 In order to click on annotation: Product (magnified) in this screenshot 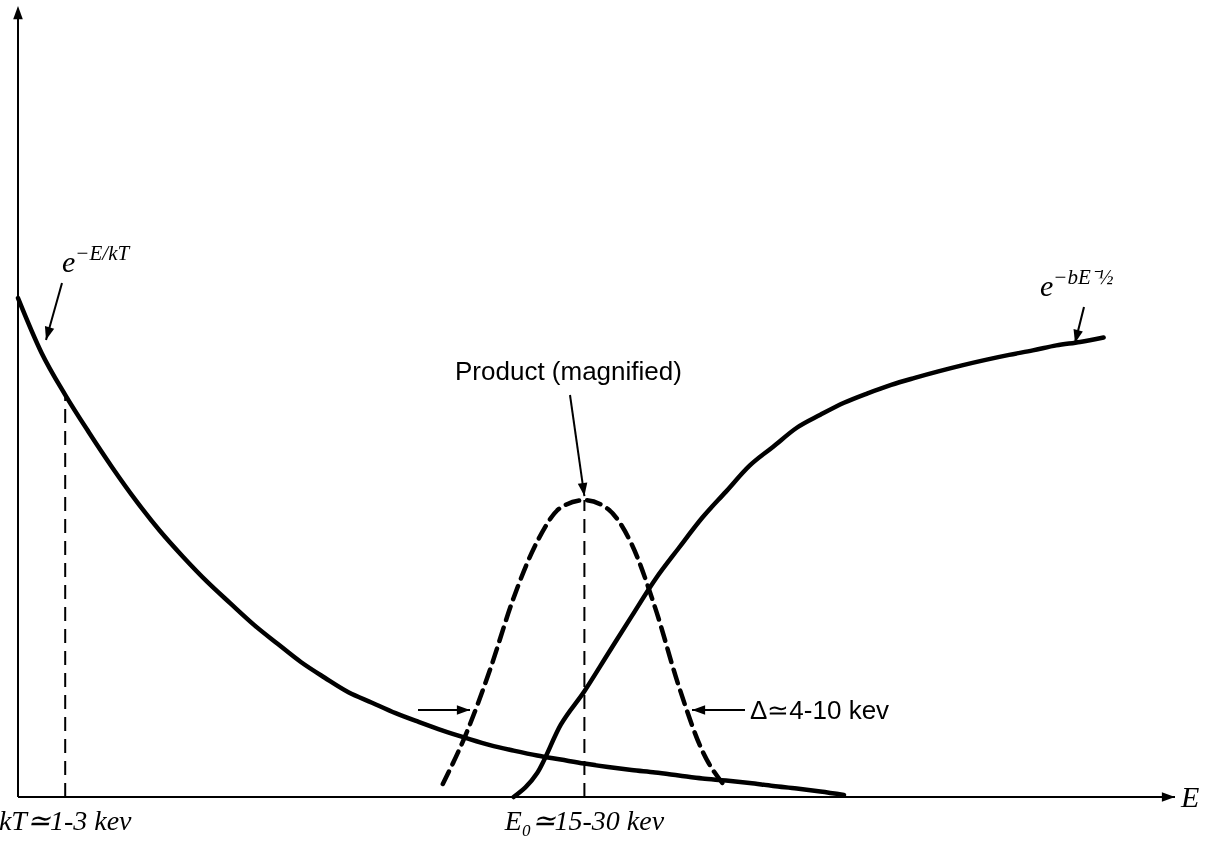, I will do `click(568, 371)`.